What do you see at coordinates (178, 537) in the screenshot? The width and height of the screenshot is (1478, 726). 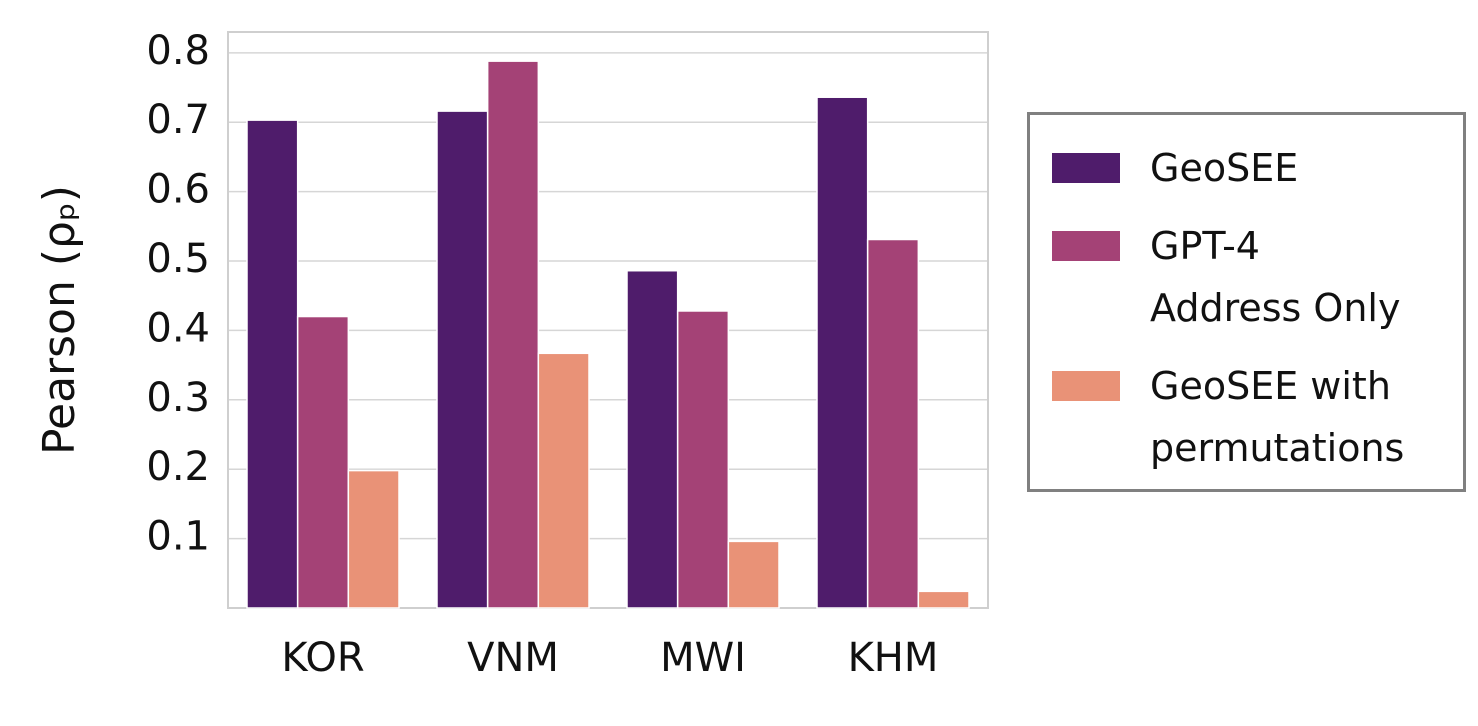 I see `y-tick-label: 0.1` at bounding box center [178, 537].